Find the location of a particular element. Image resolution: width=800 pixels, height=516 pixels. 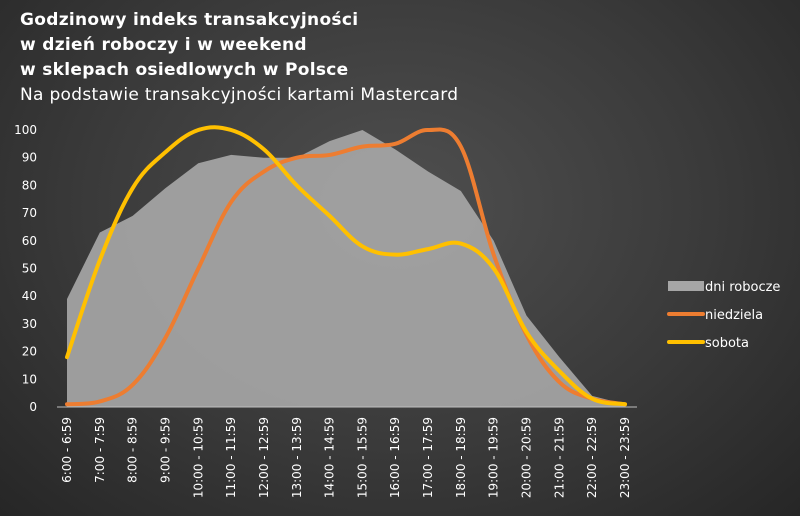

x-tick-label: 20:00 - 20:59 is located at coordinates (527, 457).